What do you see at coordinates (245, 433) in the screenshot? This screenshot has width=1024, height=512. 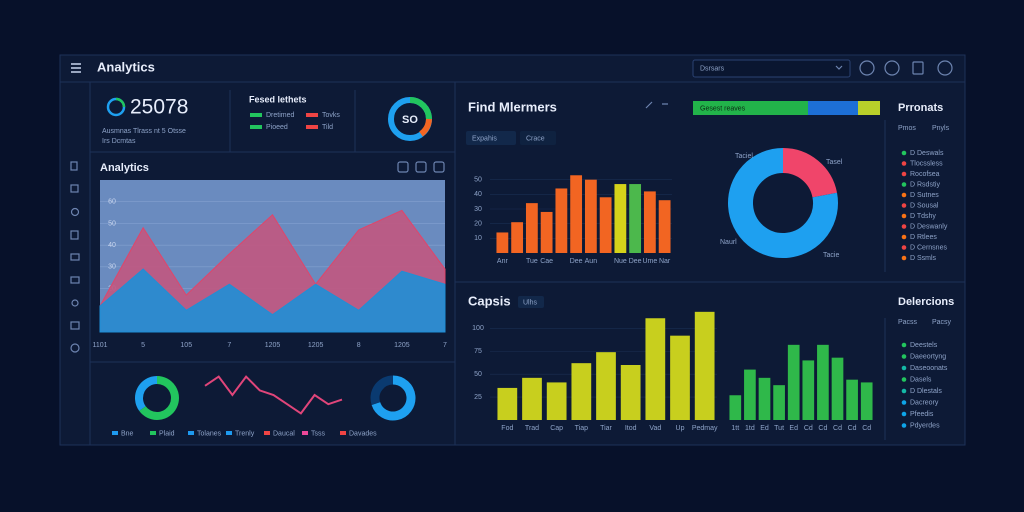 I see `legend-label: Trenly` at bounding box center [245, 433].